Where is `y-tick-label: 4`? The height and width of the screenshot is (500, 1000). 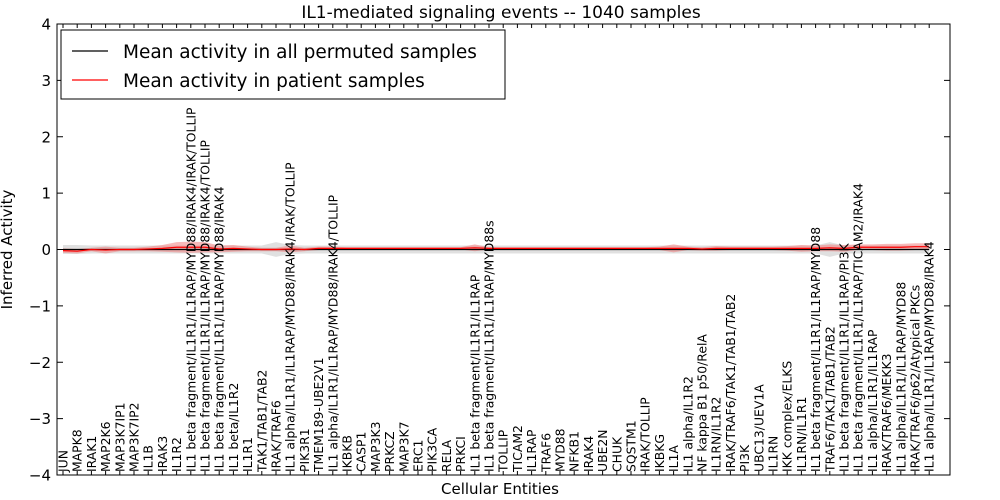 y-tick-label: 4 is located at coordinates (46, 25).